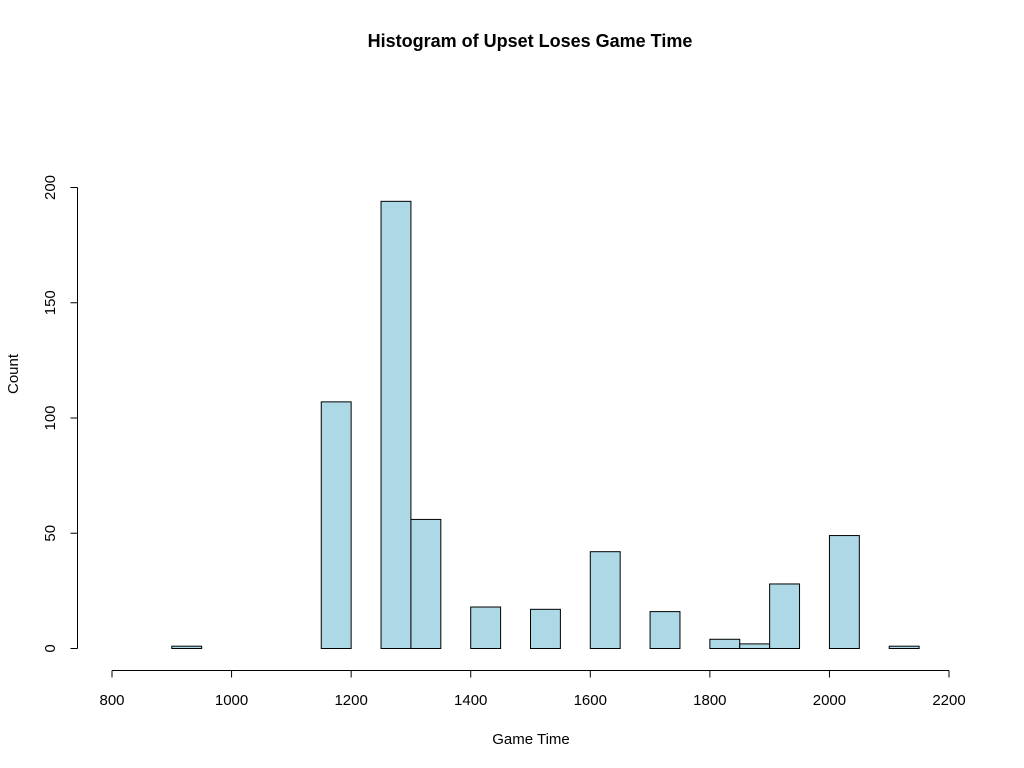  What do you see at coordinates (111, 700) in the screenshot?
I see `x-tick-label: 800` at bounding box center [111, 700].